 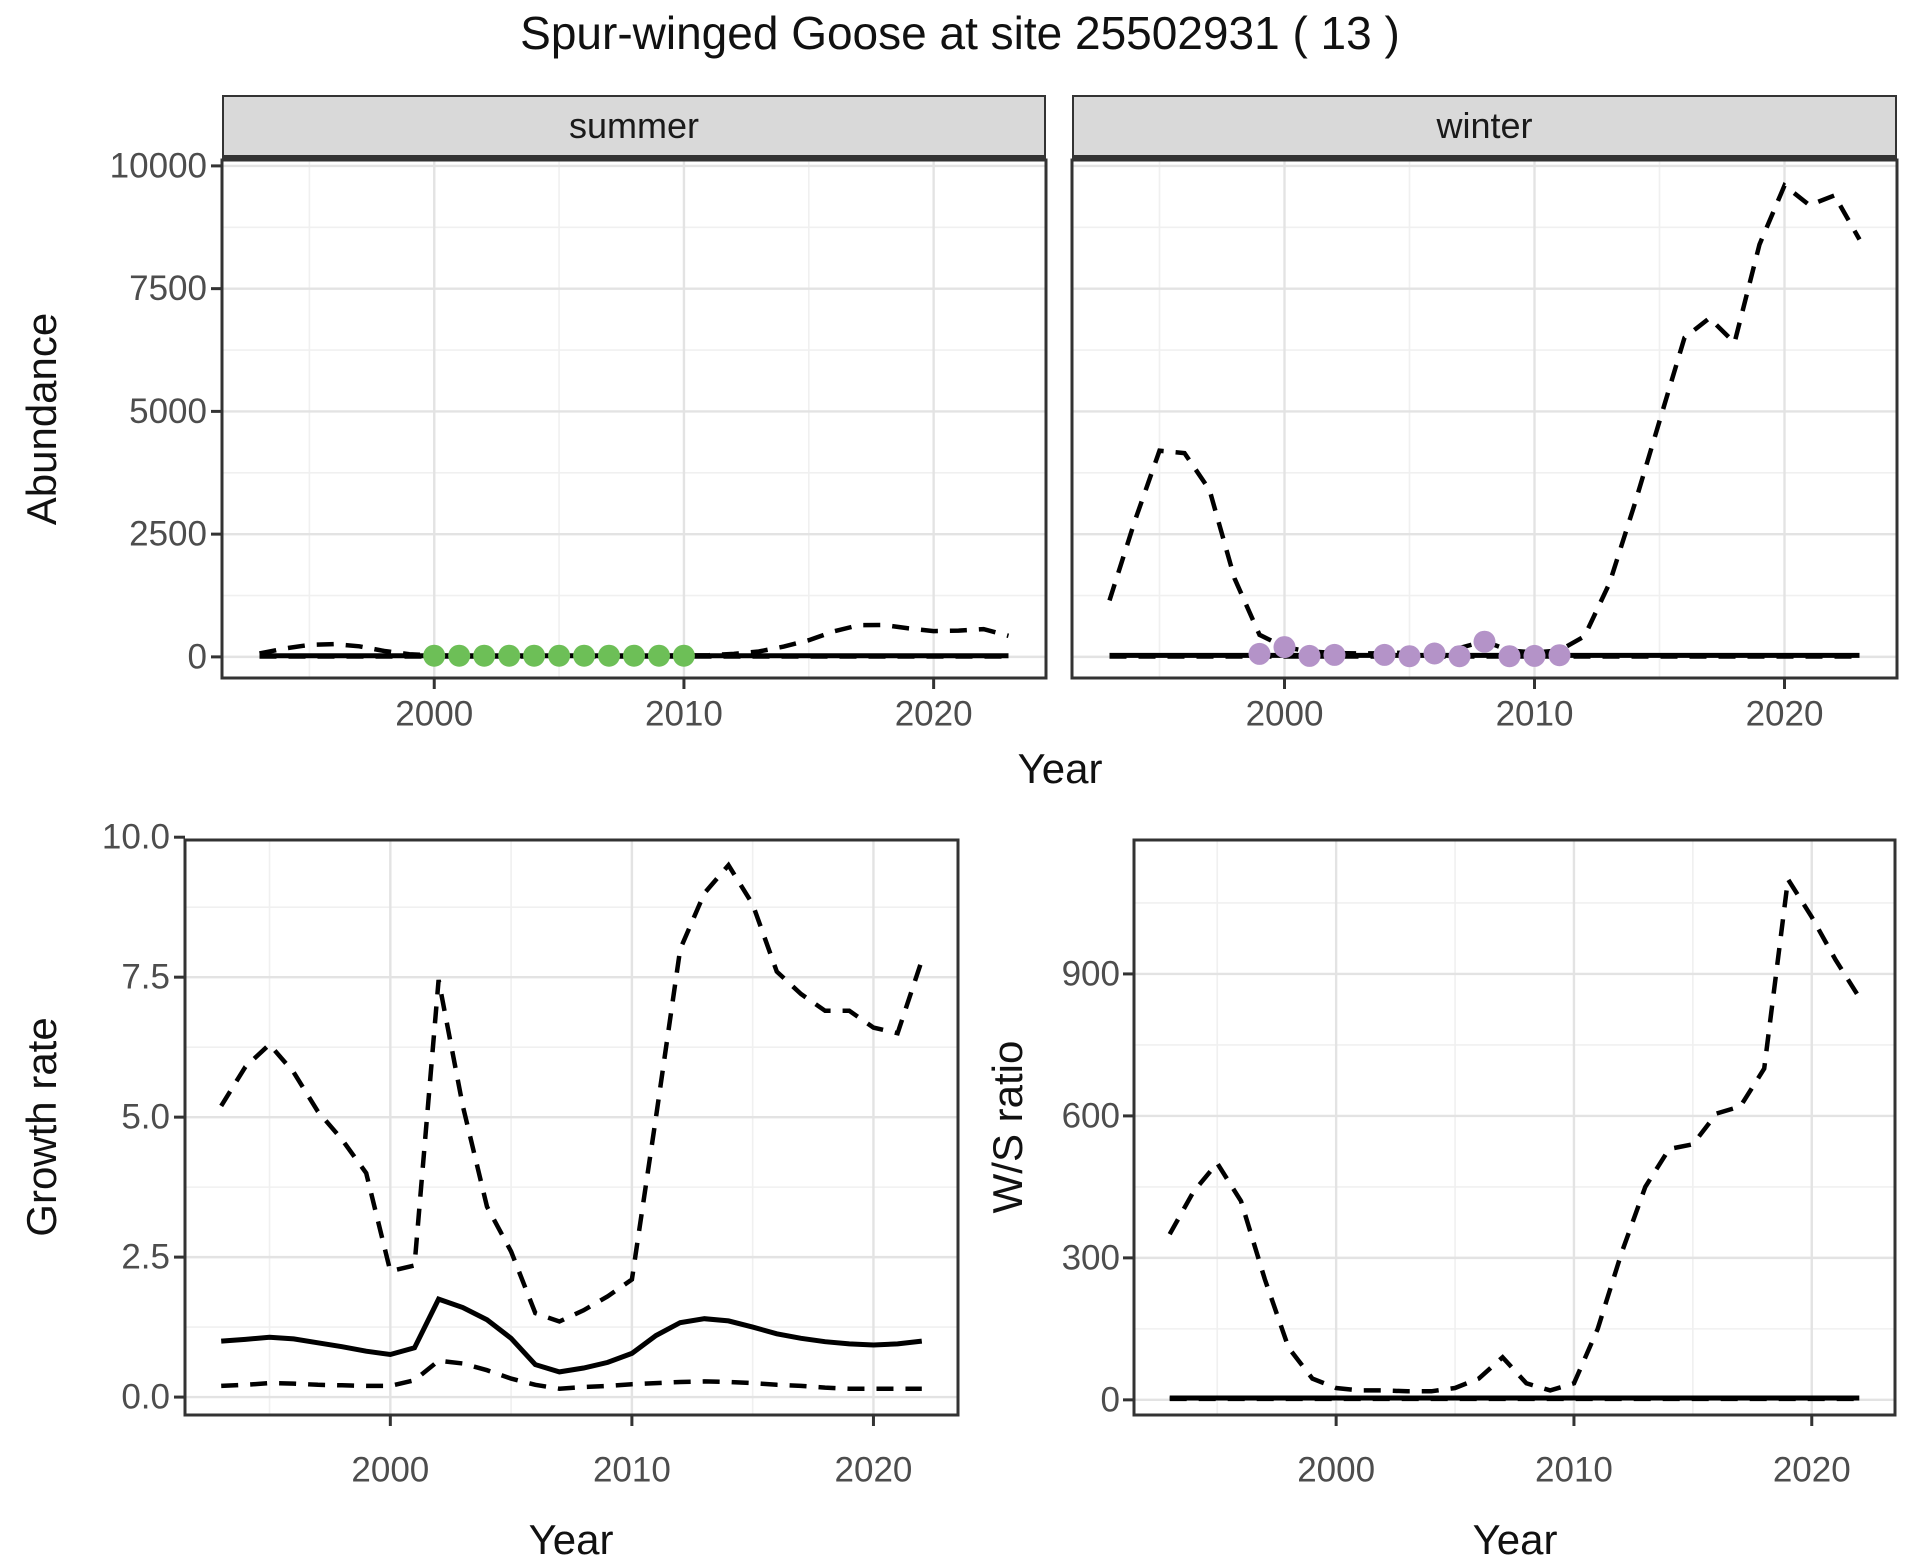 I want to click on facet-strip-summer: summer, so click(x=634, y=127).